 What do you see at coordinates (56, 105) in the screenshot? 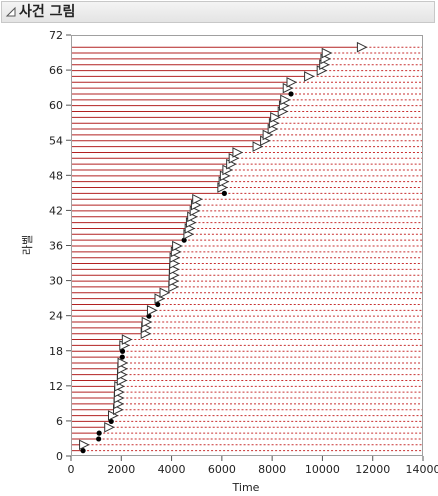
I see `y-tick-label: 60` at bounding box center [56, 105].